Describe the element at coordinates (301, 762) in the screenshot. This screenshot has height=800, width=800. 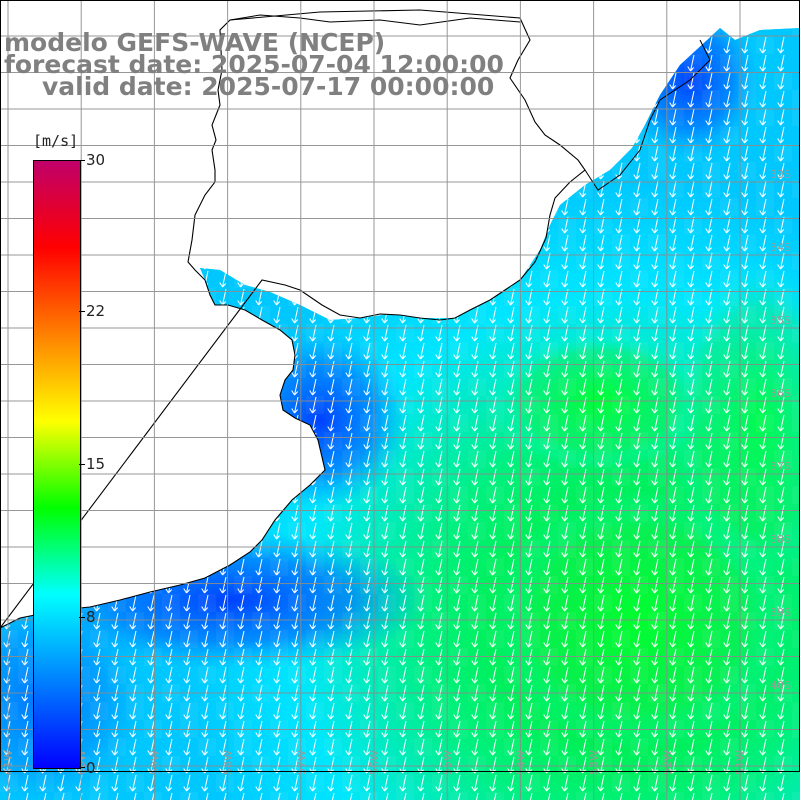
I see `lon-label: 57W` at that location.